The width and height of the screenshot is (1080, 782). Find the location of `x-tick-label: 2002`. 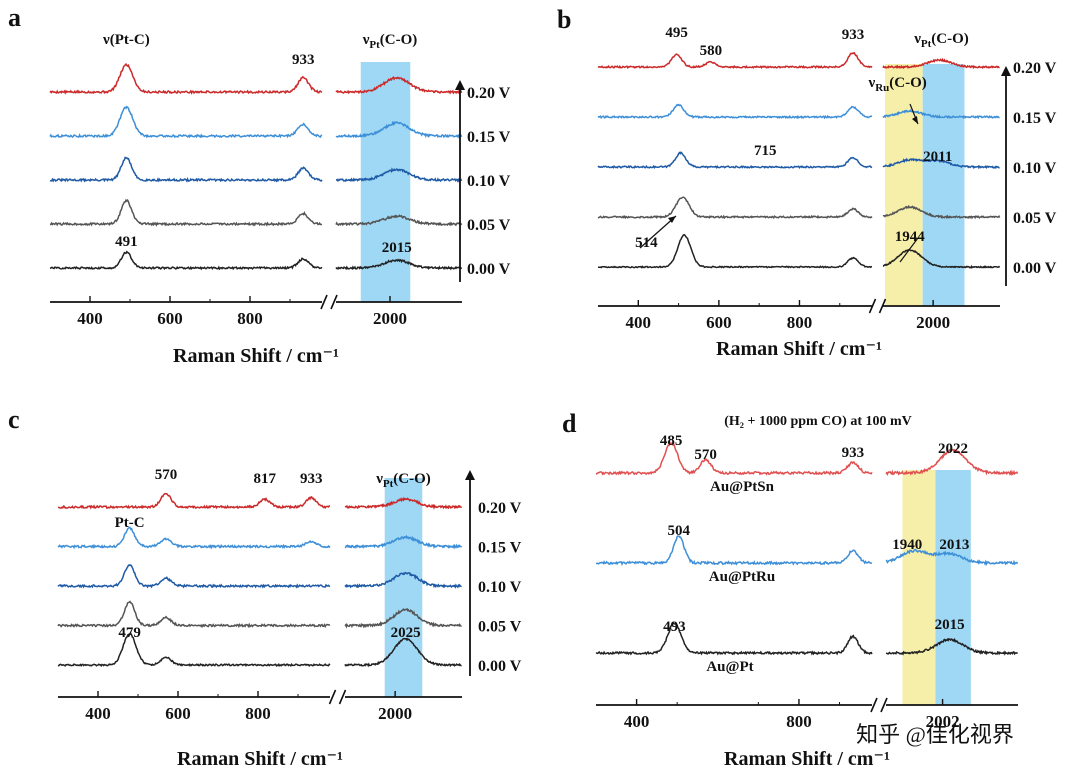

x-tick-label: 2002 is located at coordinates (943, 721).